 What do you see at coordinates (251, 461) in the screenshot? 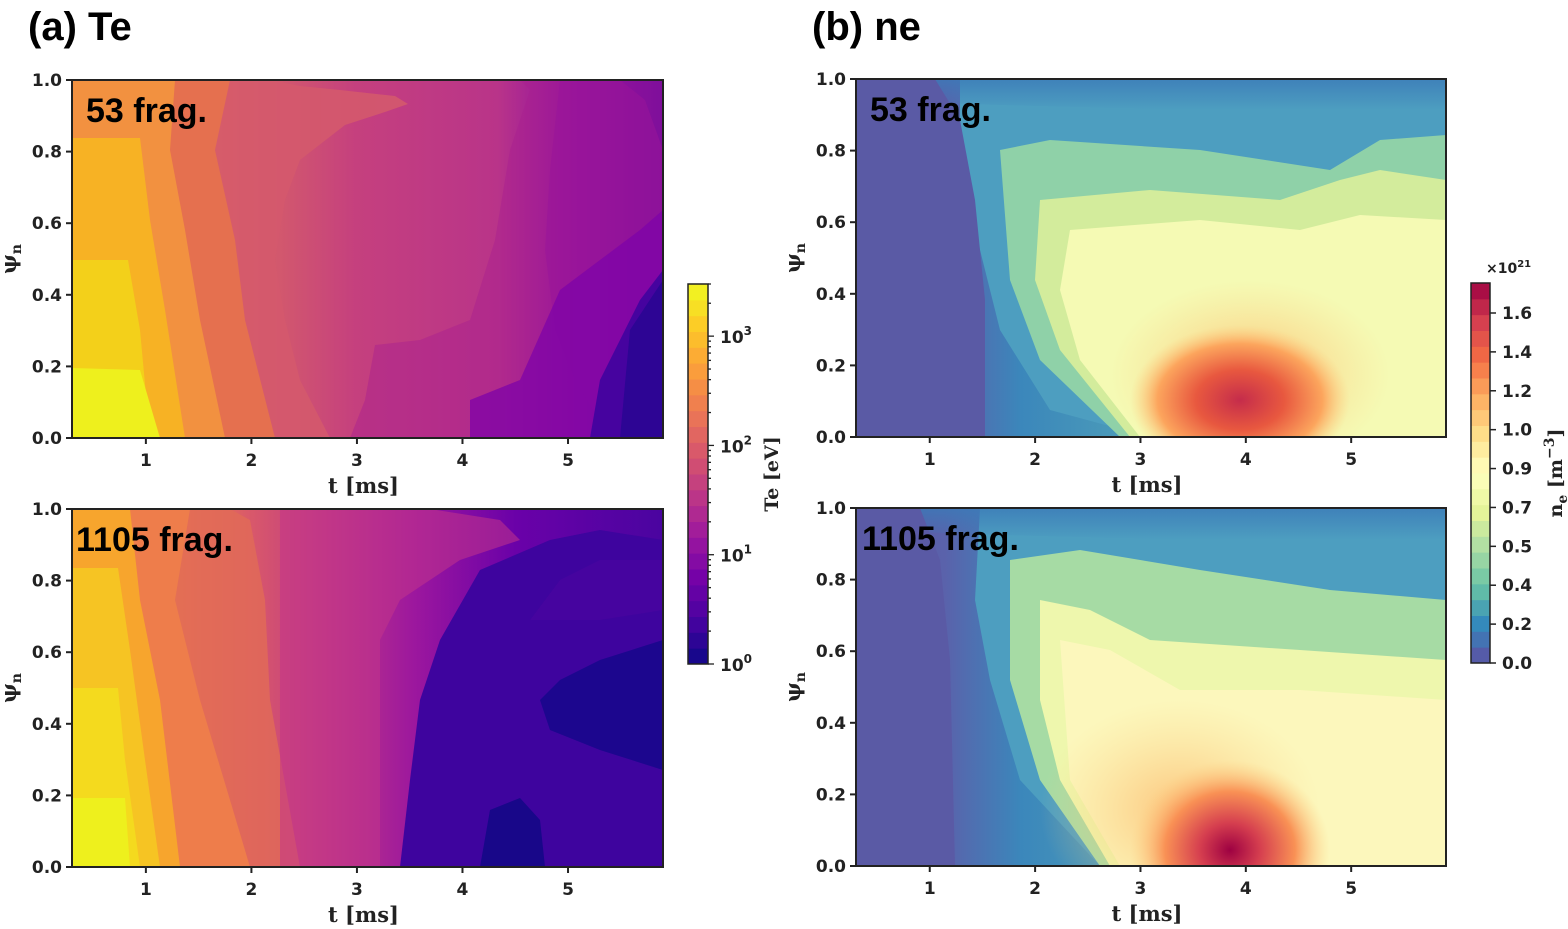
I see `te-53-xtick-label: 2` at bounding box center [251, 461].